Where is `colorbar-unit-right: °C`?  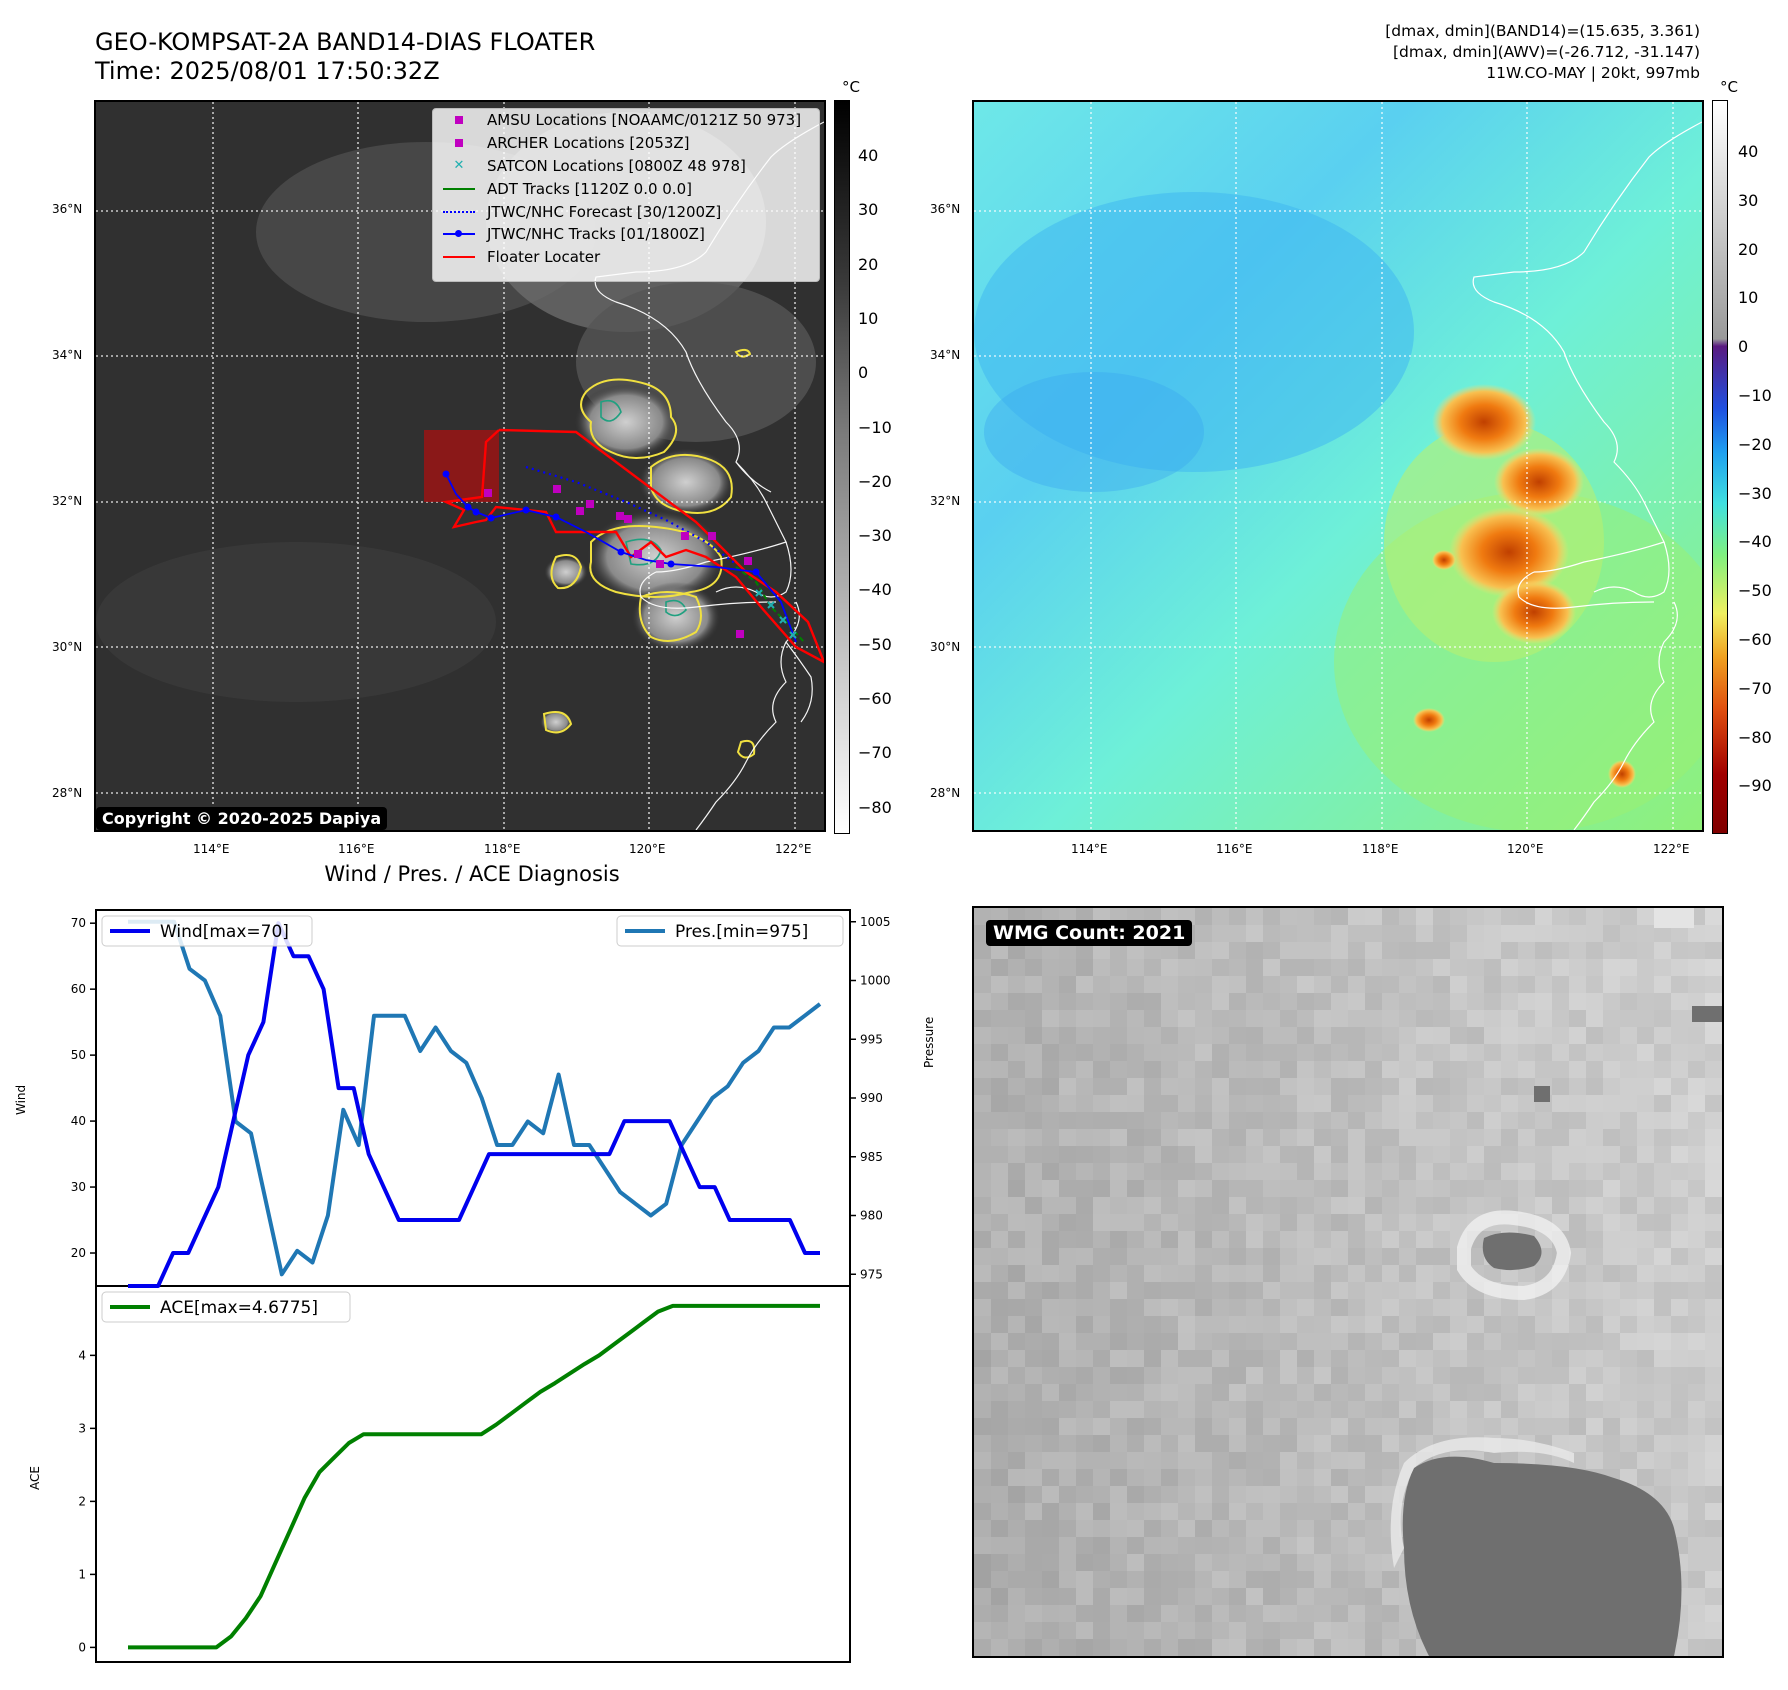 colorbar-unit-right: °C is located at coordinates (1729, 87).